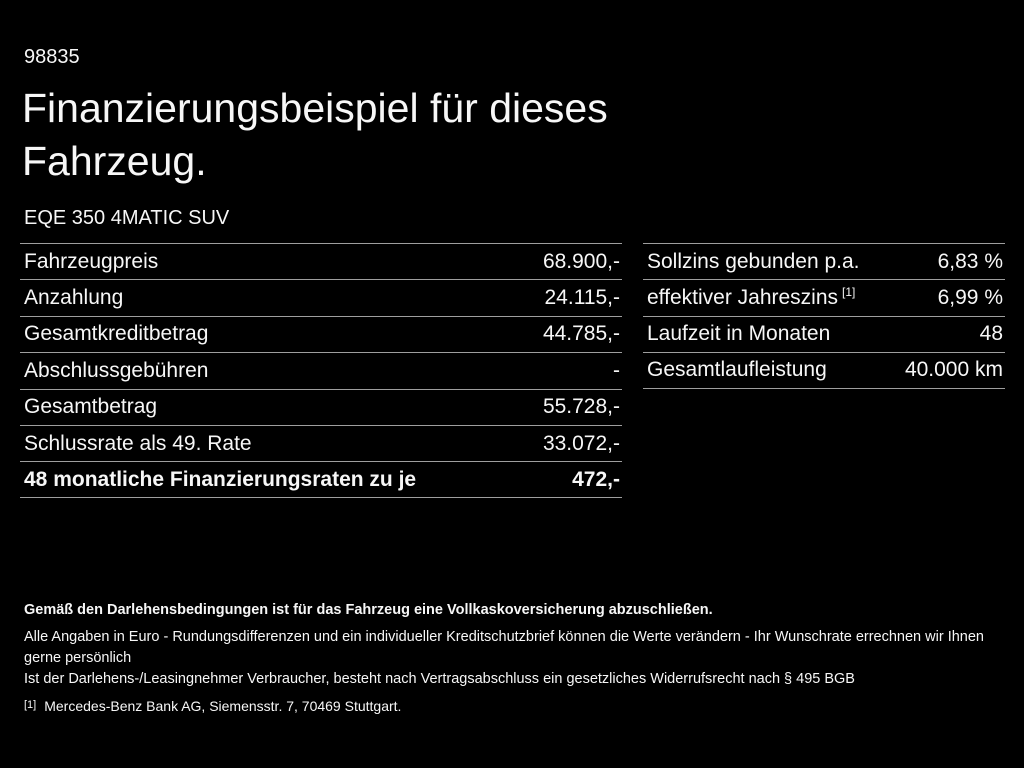 Image resolution: width=1024 pixels, height=768 pixels. I want to click on table-row-sollzins: Sollzins gebunden p.a. 6,83 %, so click(824, 261).